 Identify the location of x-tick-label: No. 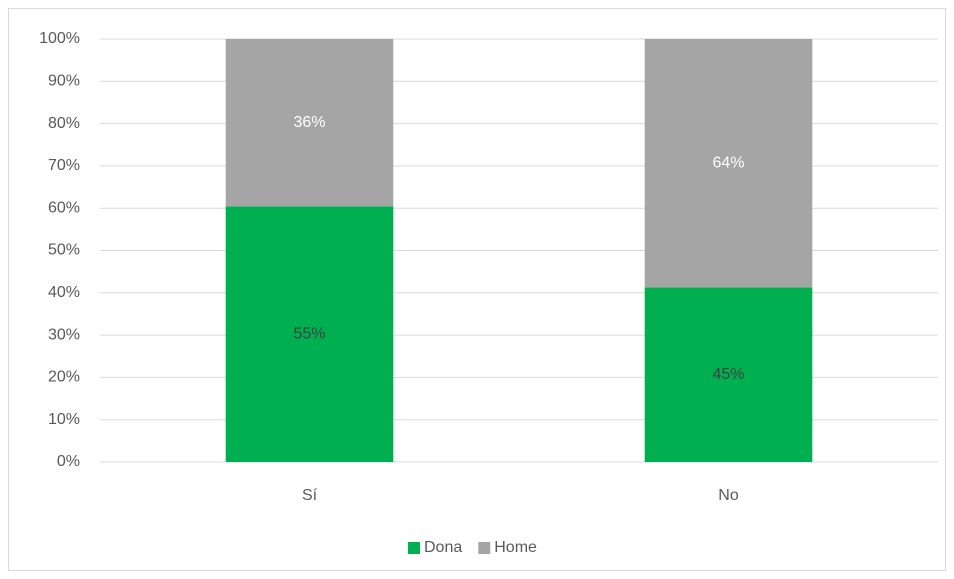
(728, 495).